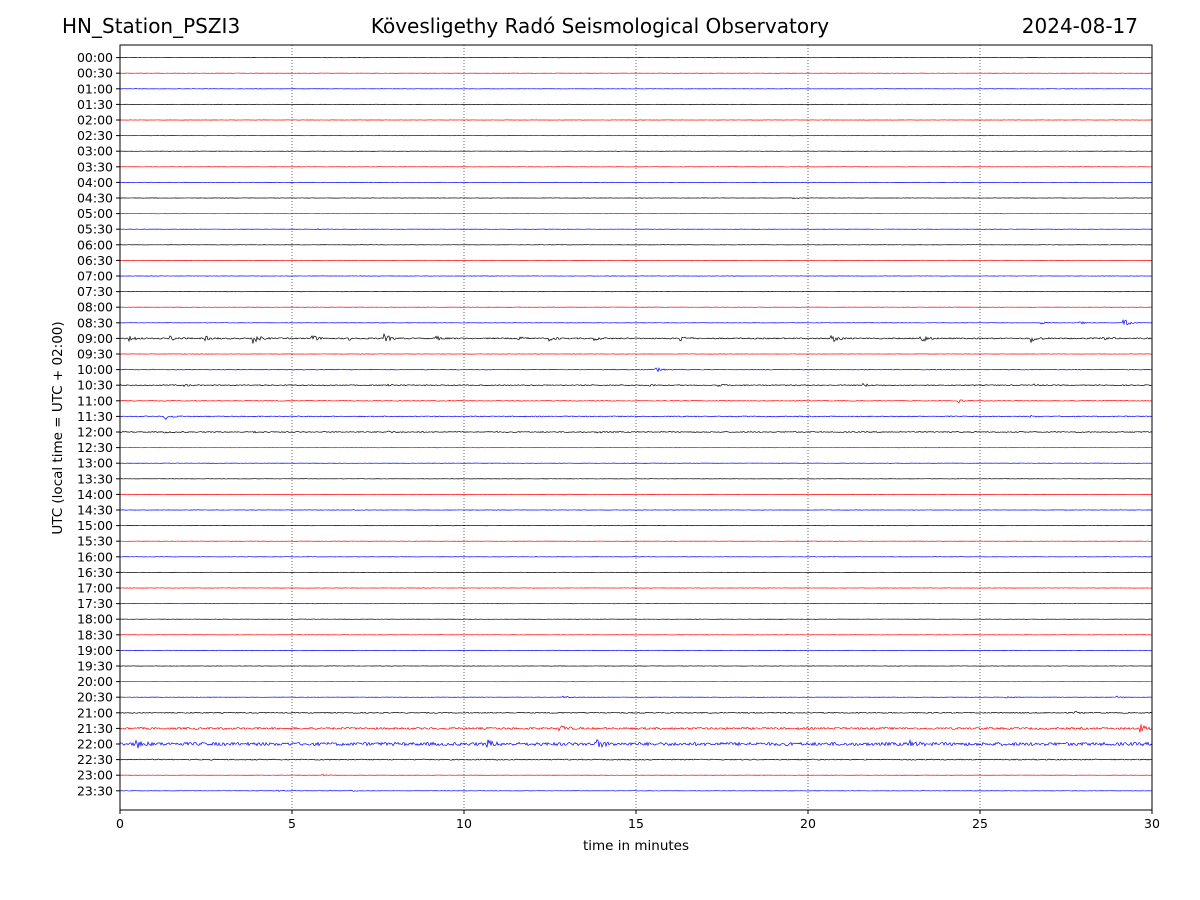 The width and height of the screenshot is (1200, 900). What do you see at coordinates (1152, 823) in the screenshot?
I see `x-tick-label: 30` at bounding box center [1152, 823].